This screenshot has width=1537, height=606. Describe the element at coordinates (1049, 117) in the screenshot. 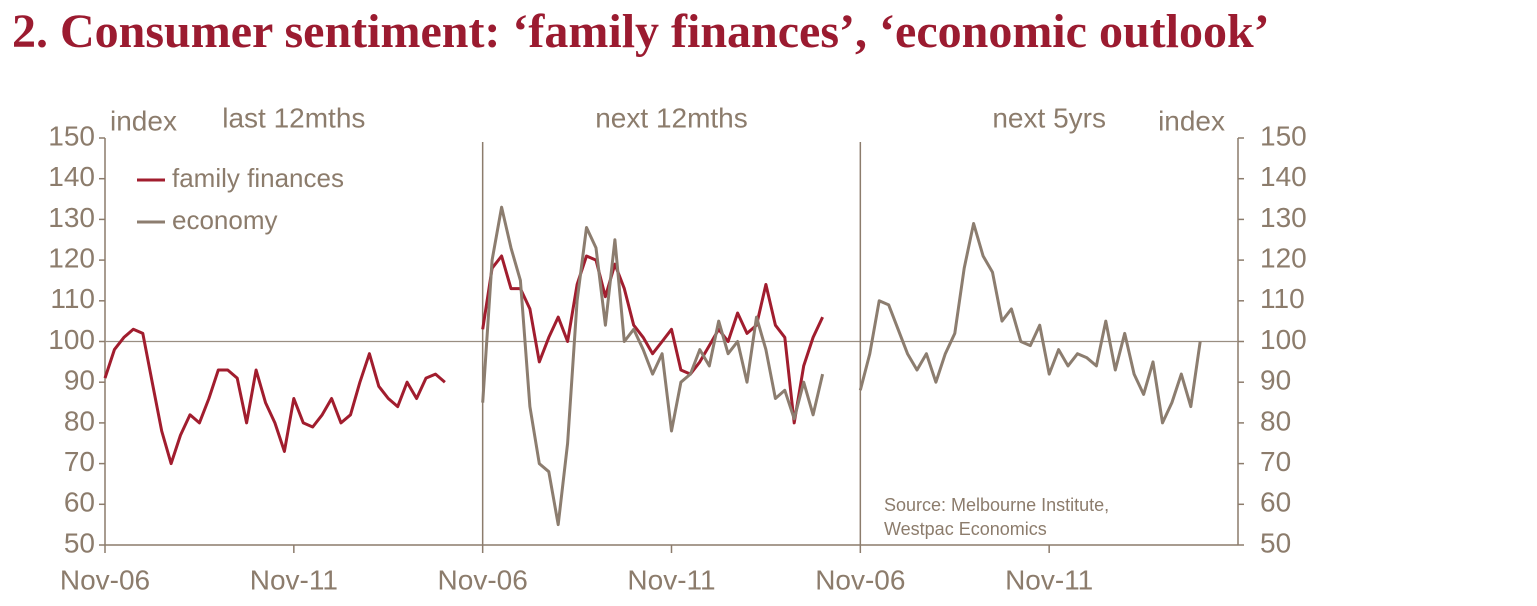

I see `panel-label: next 5yrs` at that location.